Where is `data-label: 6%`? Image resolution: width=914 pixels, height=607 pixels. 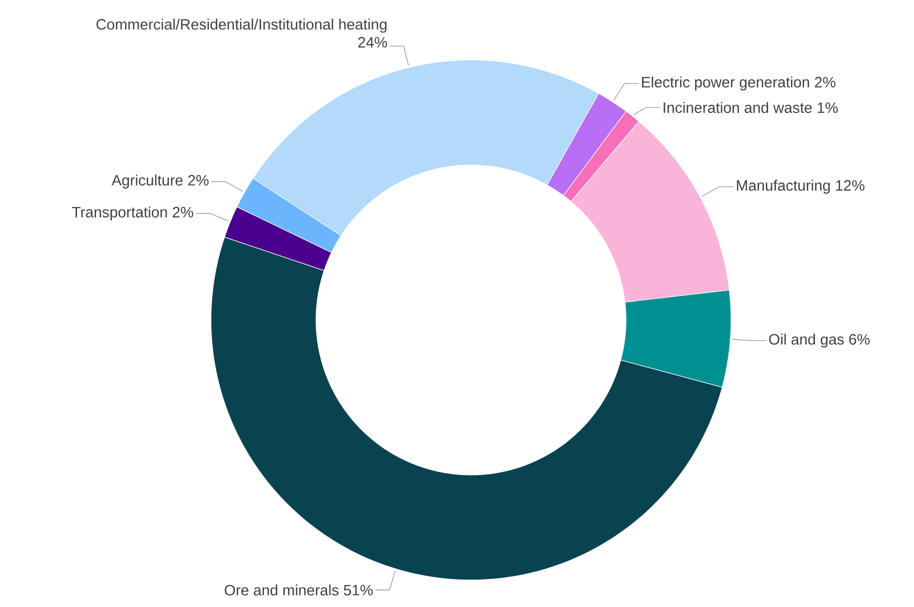
data-label: 6% is located at coordinates (859, 339).